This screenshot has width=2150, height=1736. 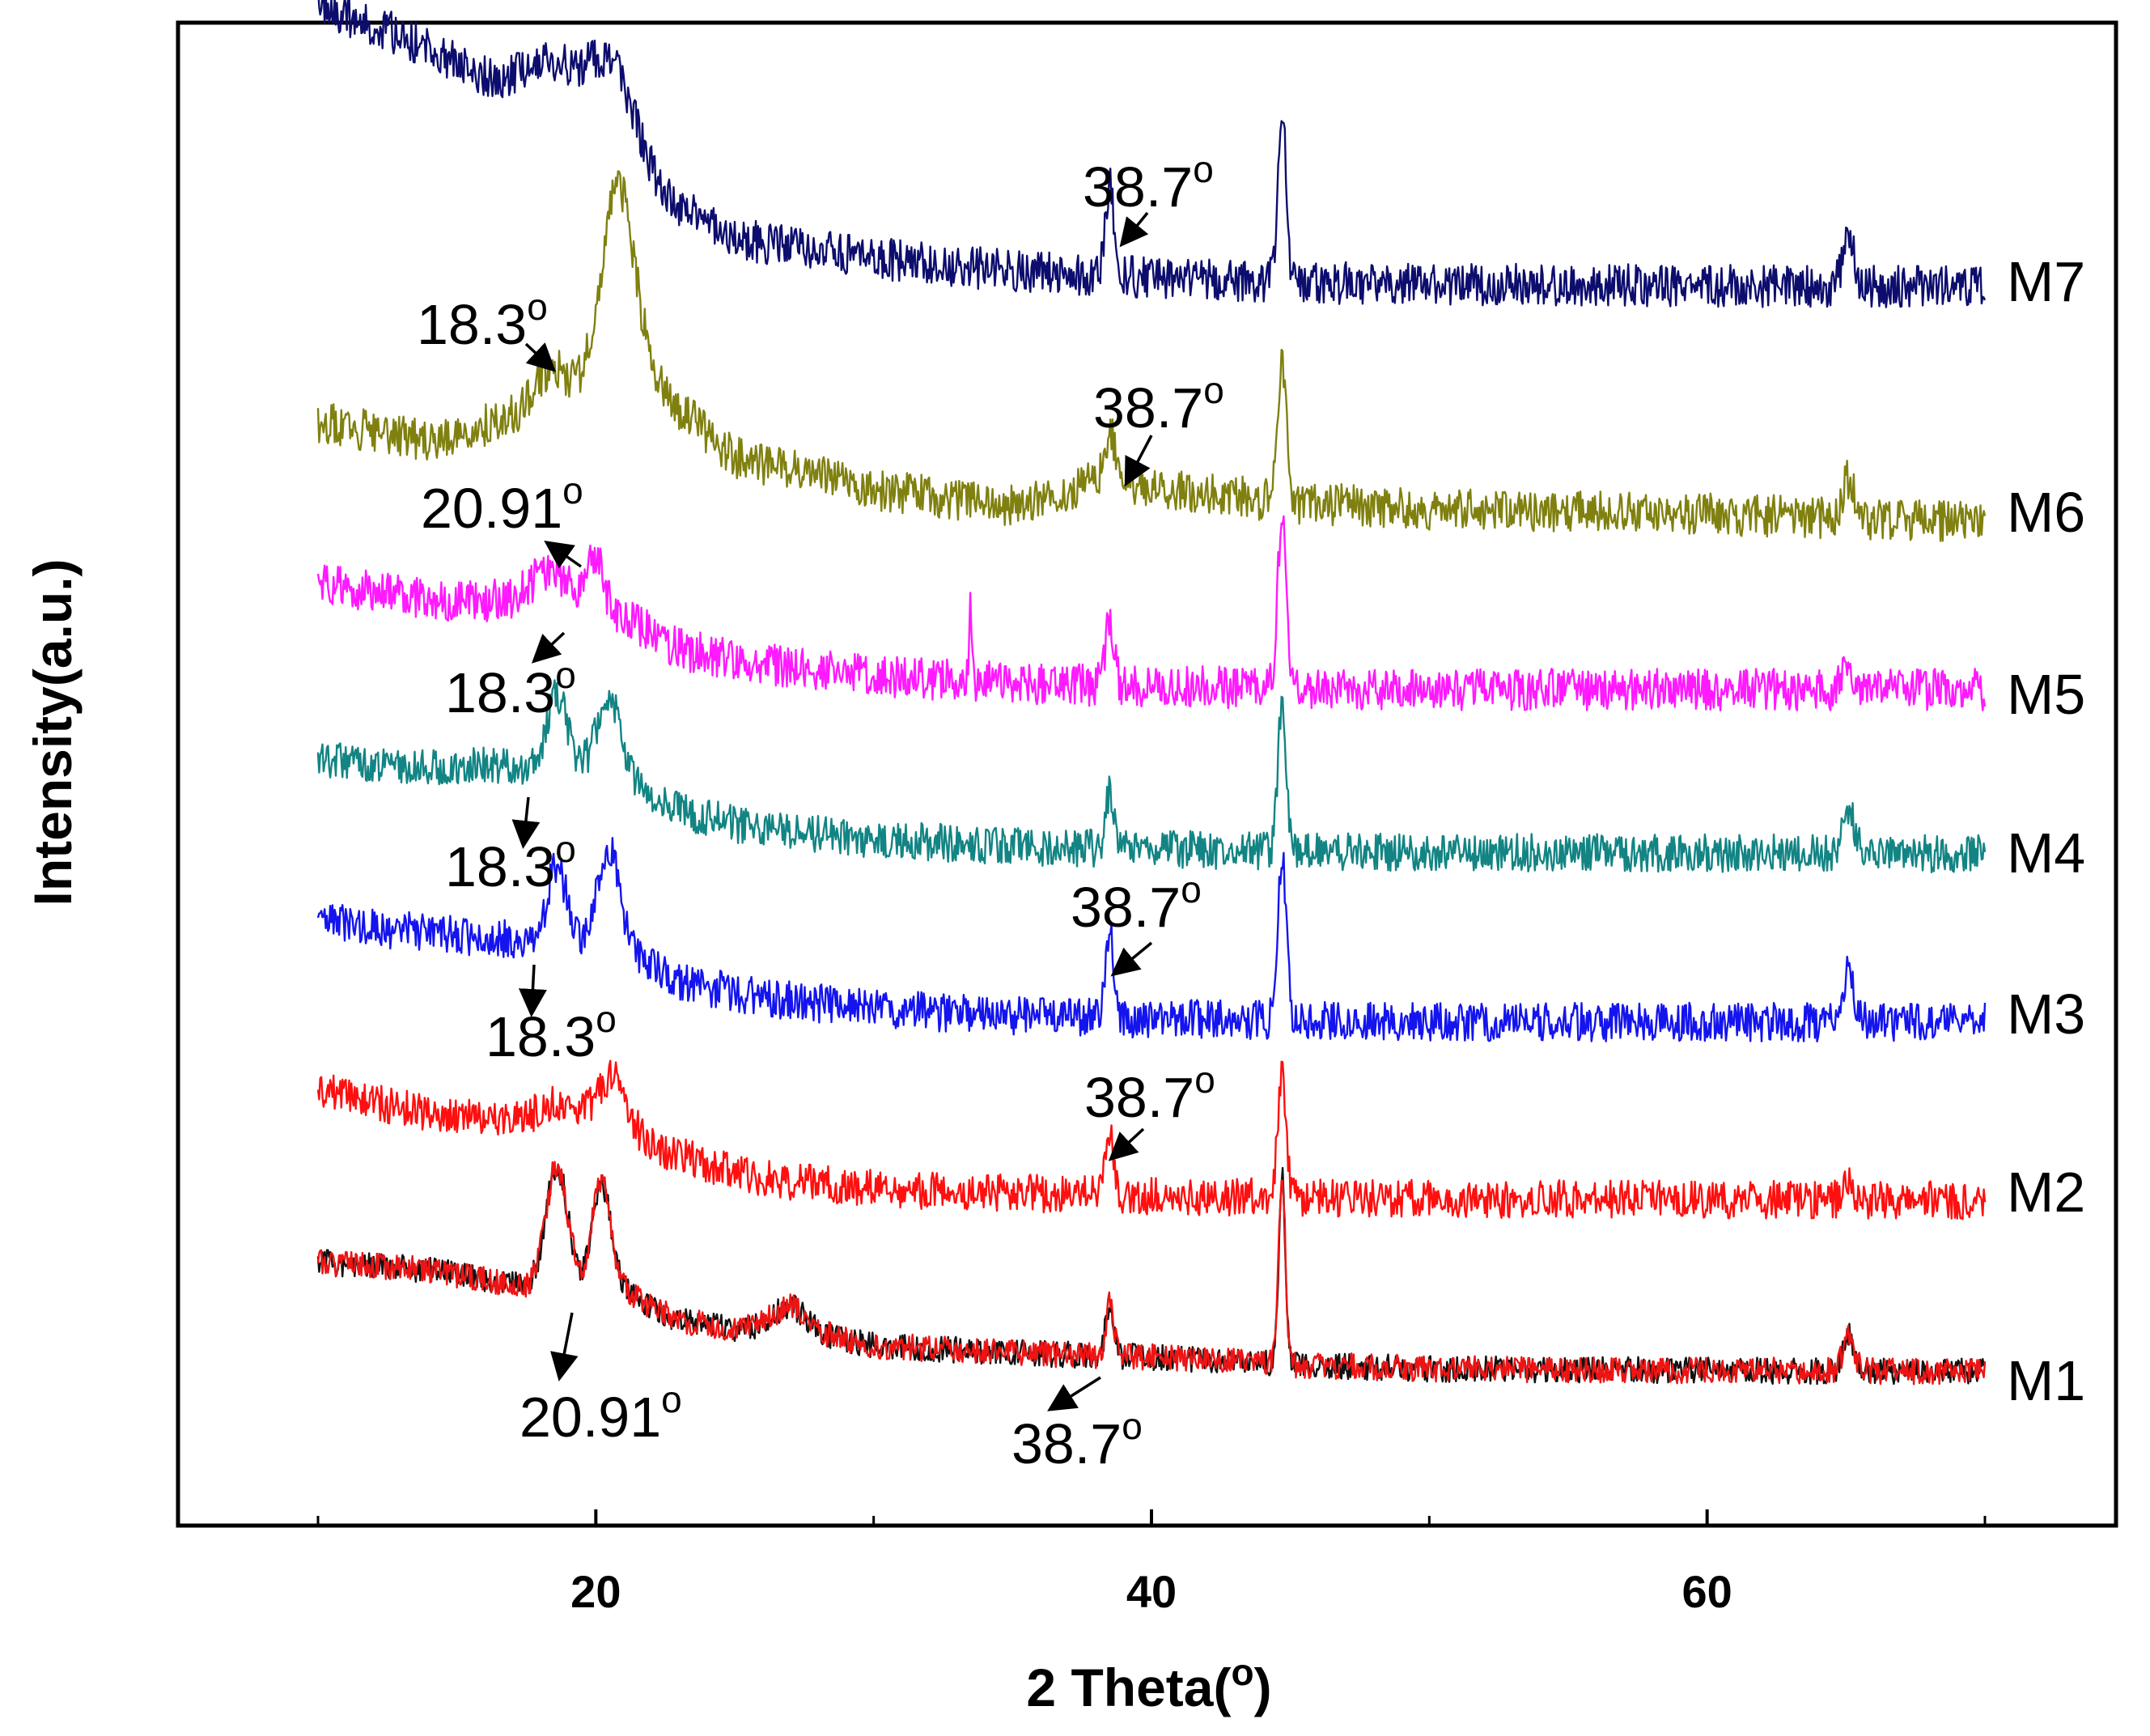 What do you see at coordinates (1151, 613) in the screenshot?
I see `series-line-m5` at bounding box center [1151, 613].